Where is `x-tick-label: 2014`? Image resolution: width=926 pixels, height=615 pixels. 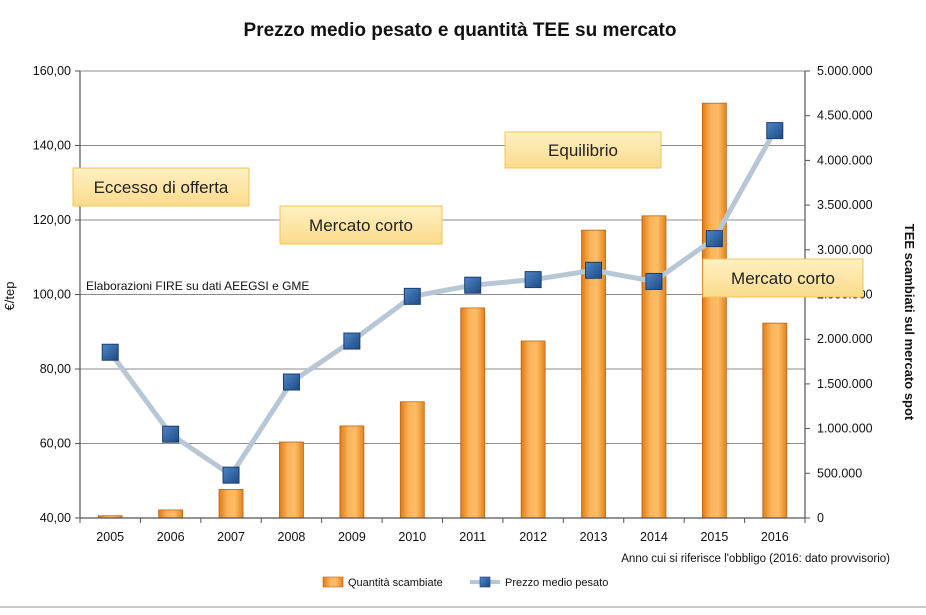
x-tick-label: 2014 is located at coordinates (654, 537).